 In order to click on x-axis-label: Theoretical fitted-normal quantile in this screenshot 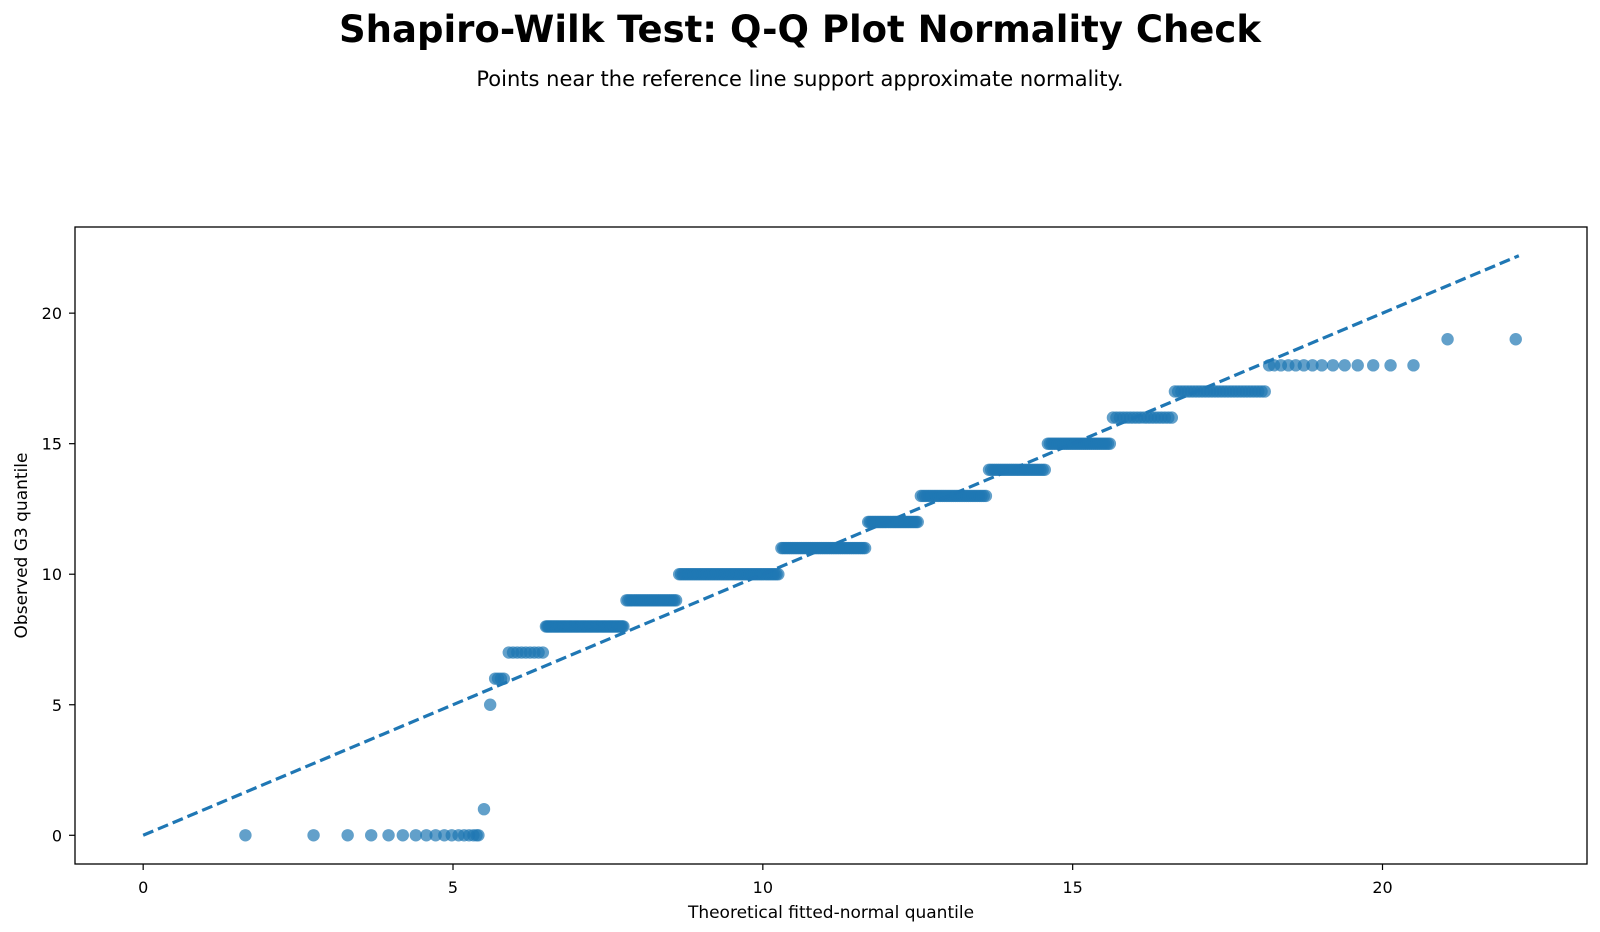, I will do `click(830, 913)`.